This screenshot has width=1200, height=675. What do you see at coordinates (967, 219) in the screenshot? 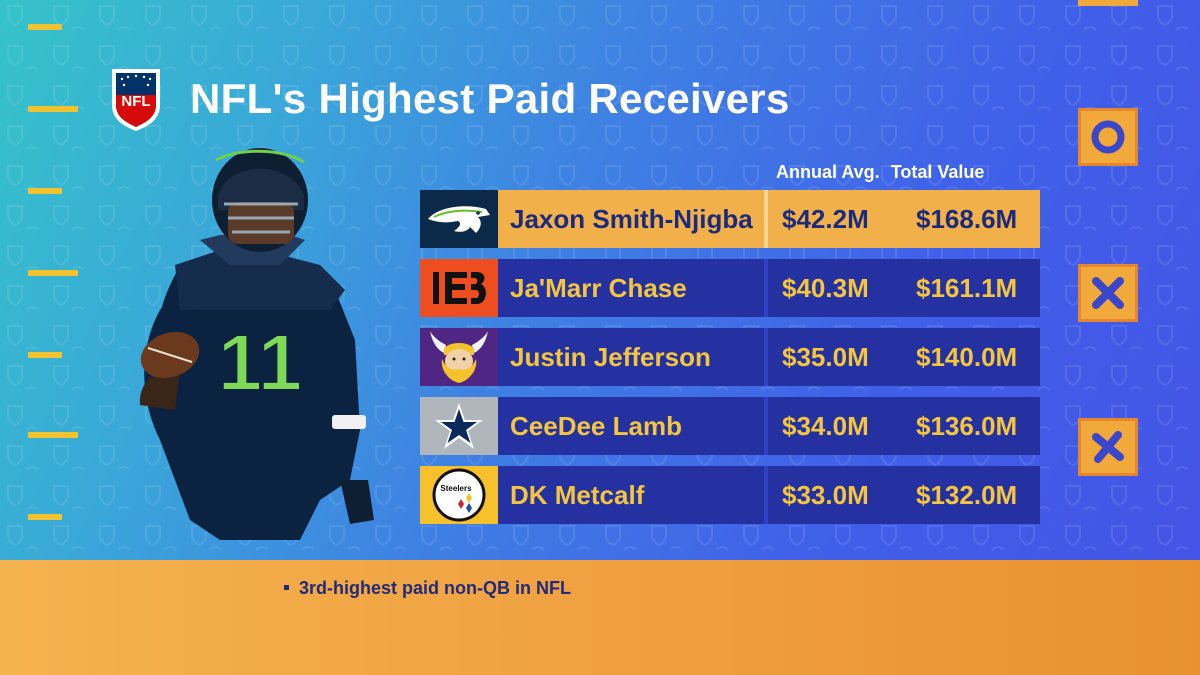
I see `total-value: $168.6M` at bounding box center [967, 219].